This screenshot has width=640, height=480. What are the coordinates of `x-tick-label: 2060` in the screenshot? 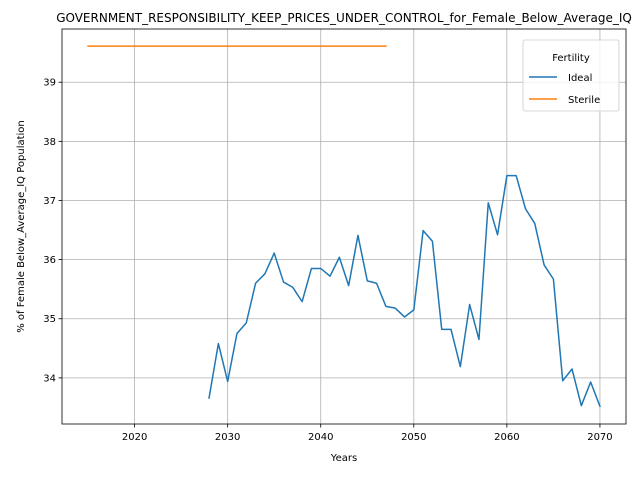 It's located at (506, 437).